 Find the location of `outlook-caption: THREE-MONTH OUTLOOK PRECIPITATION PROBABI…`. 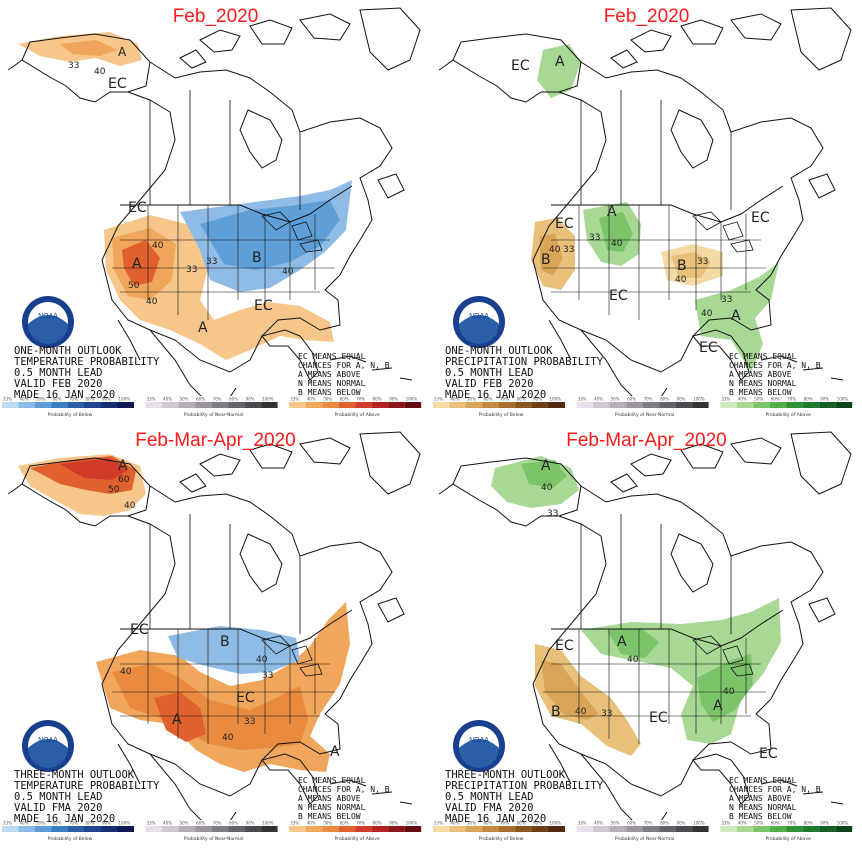

outlook-caption: THREE-MONTH OUTLOOK PRECIPITATION PROBABI… is located at coordinates (524, 797).